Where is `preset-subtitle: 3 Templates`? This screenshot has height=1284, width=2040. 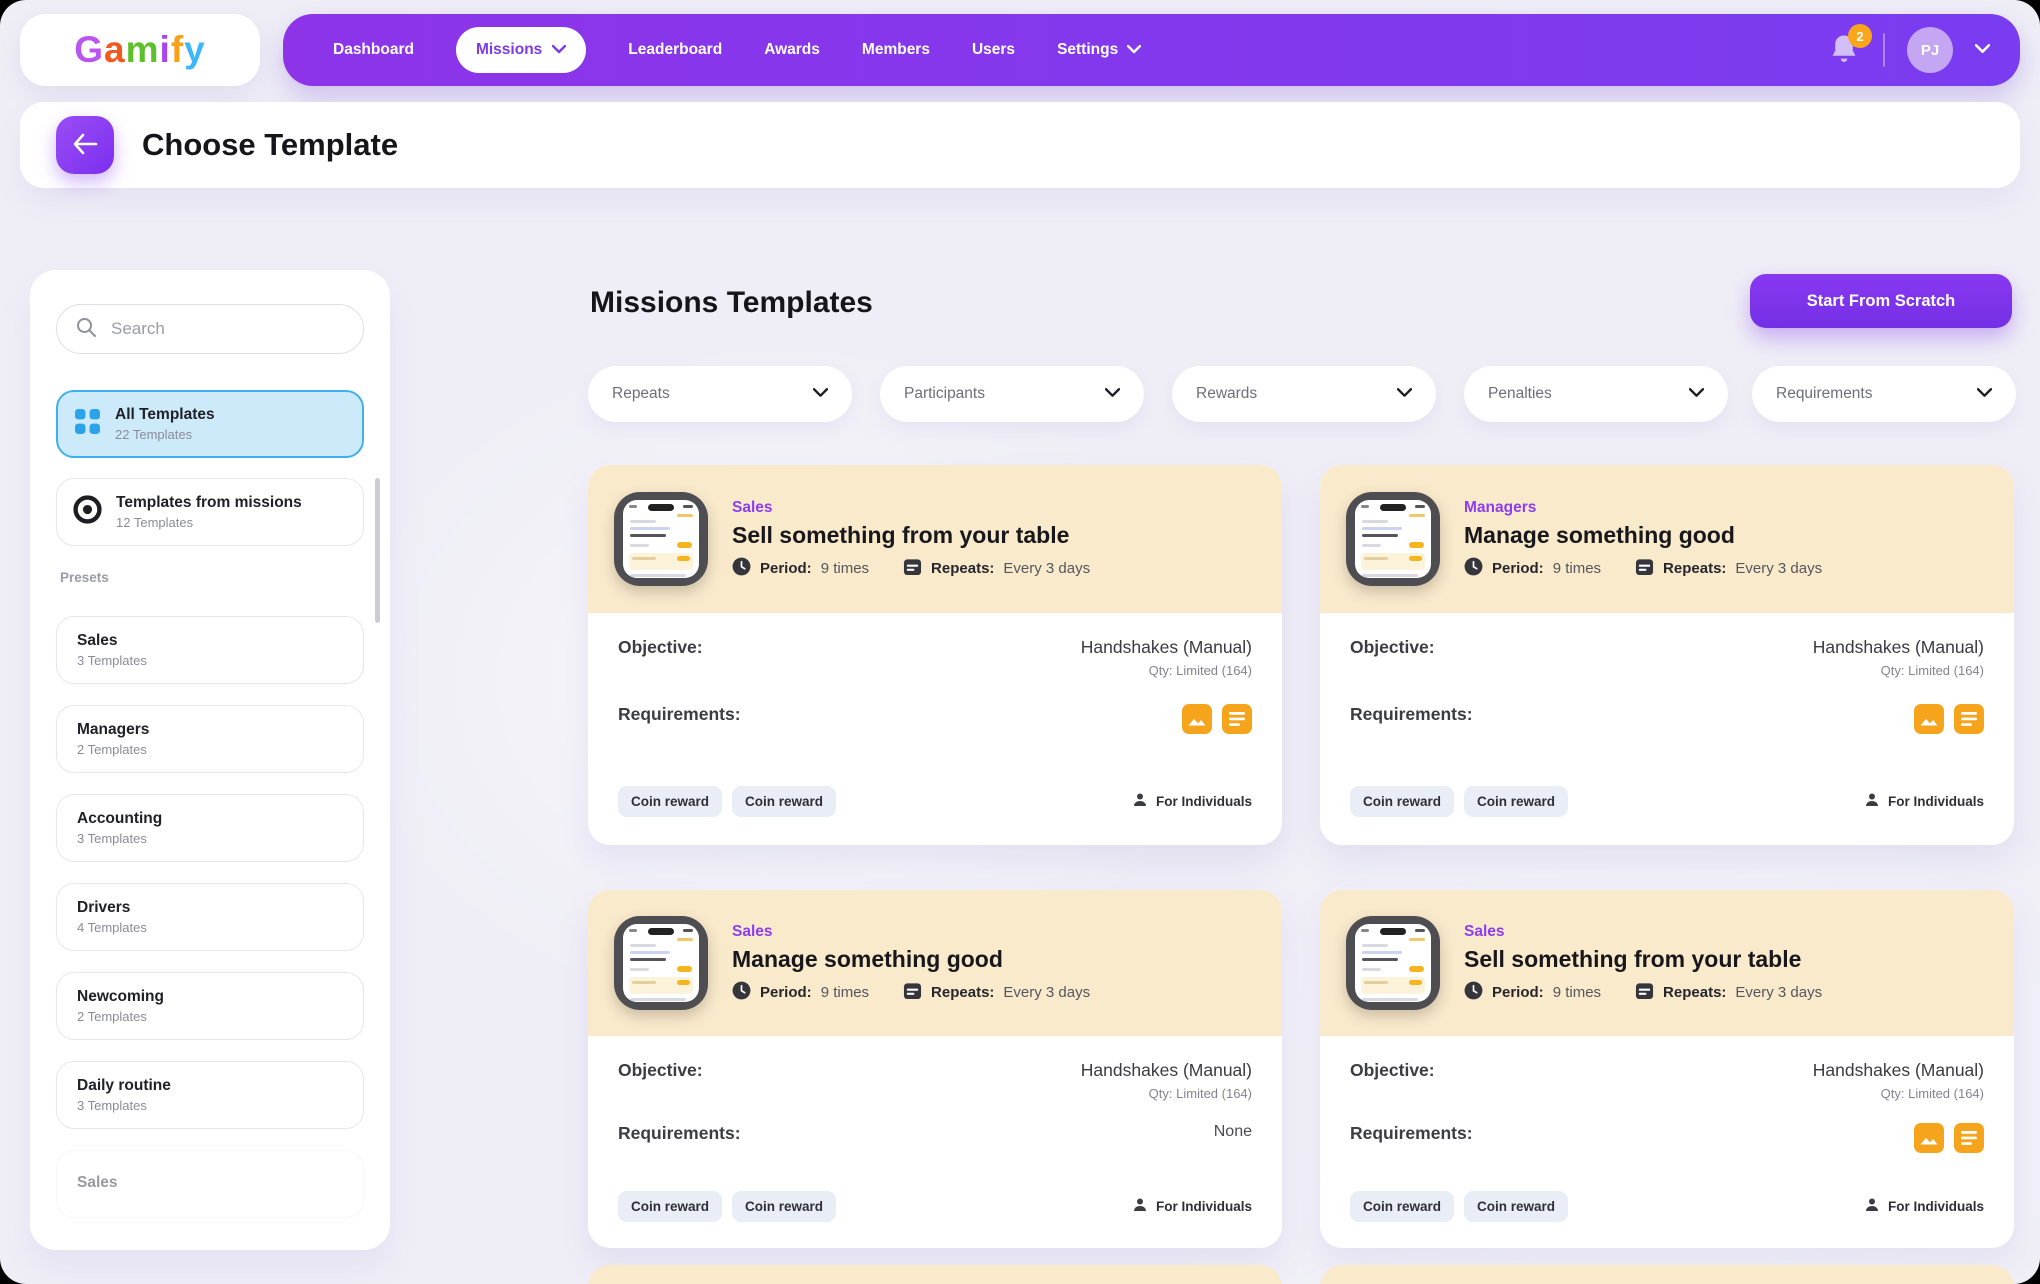 preset-subtitle: 3 Templates is located at coordinates (112, 660).